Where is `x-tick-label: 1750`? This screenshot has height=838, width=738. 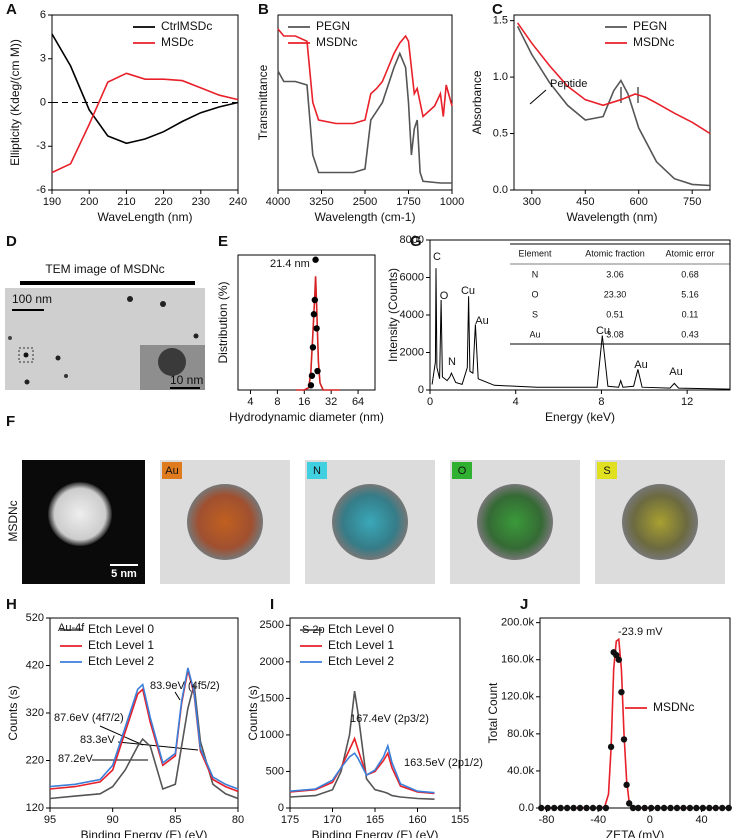 x-tick-label: 1750 is located at coordinates (408, 202).